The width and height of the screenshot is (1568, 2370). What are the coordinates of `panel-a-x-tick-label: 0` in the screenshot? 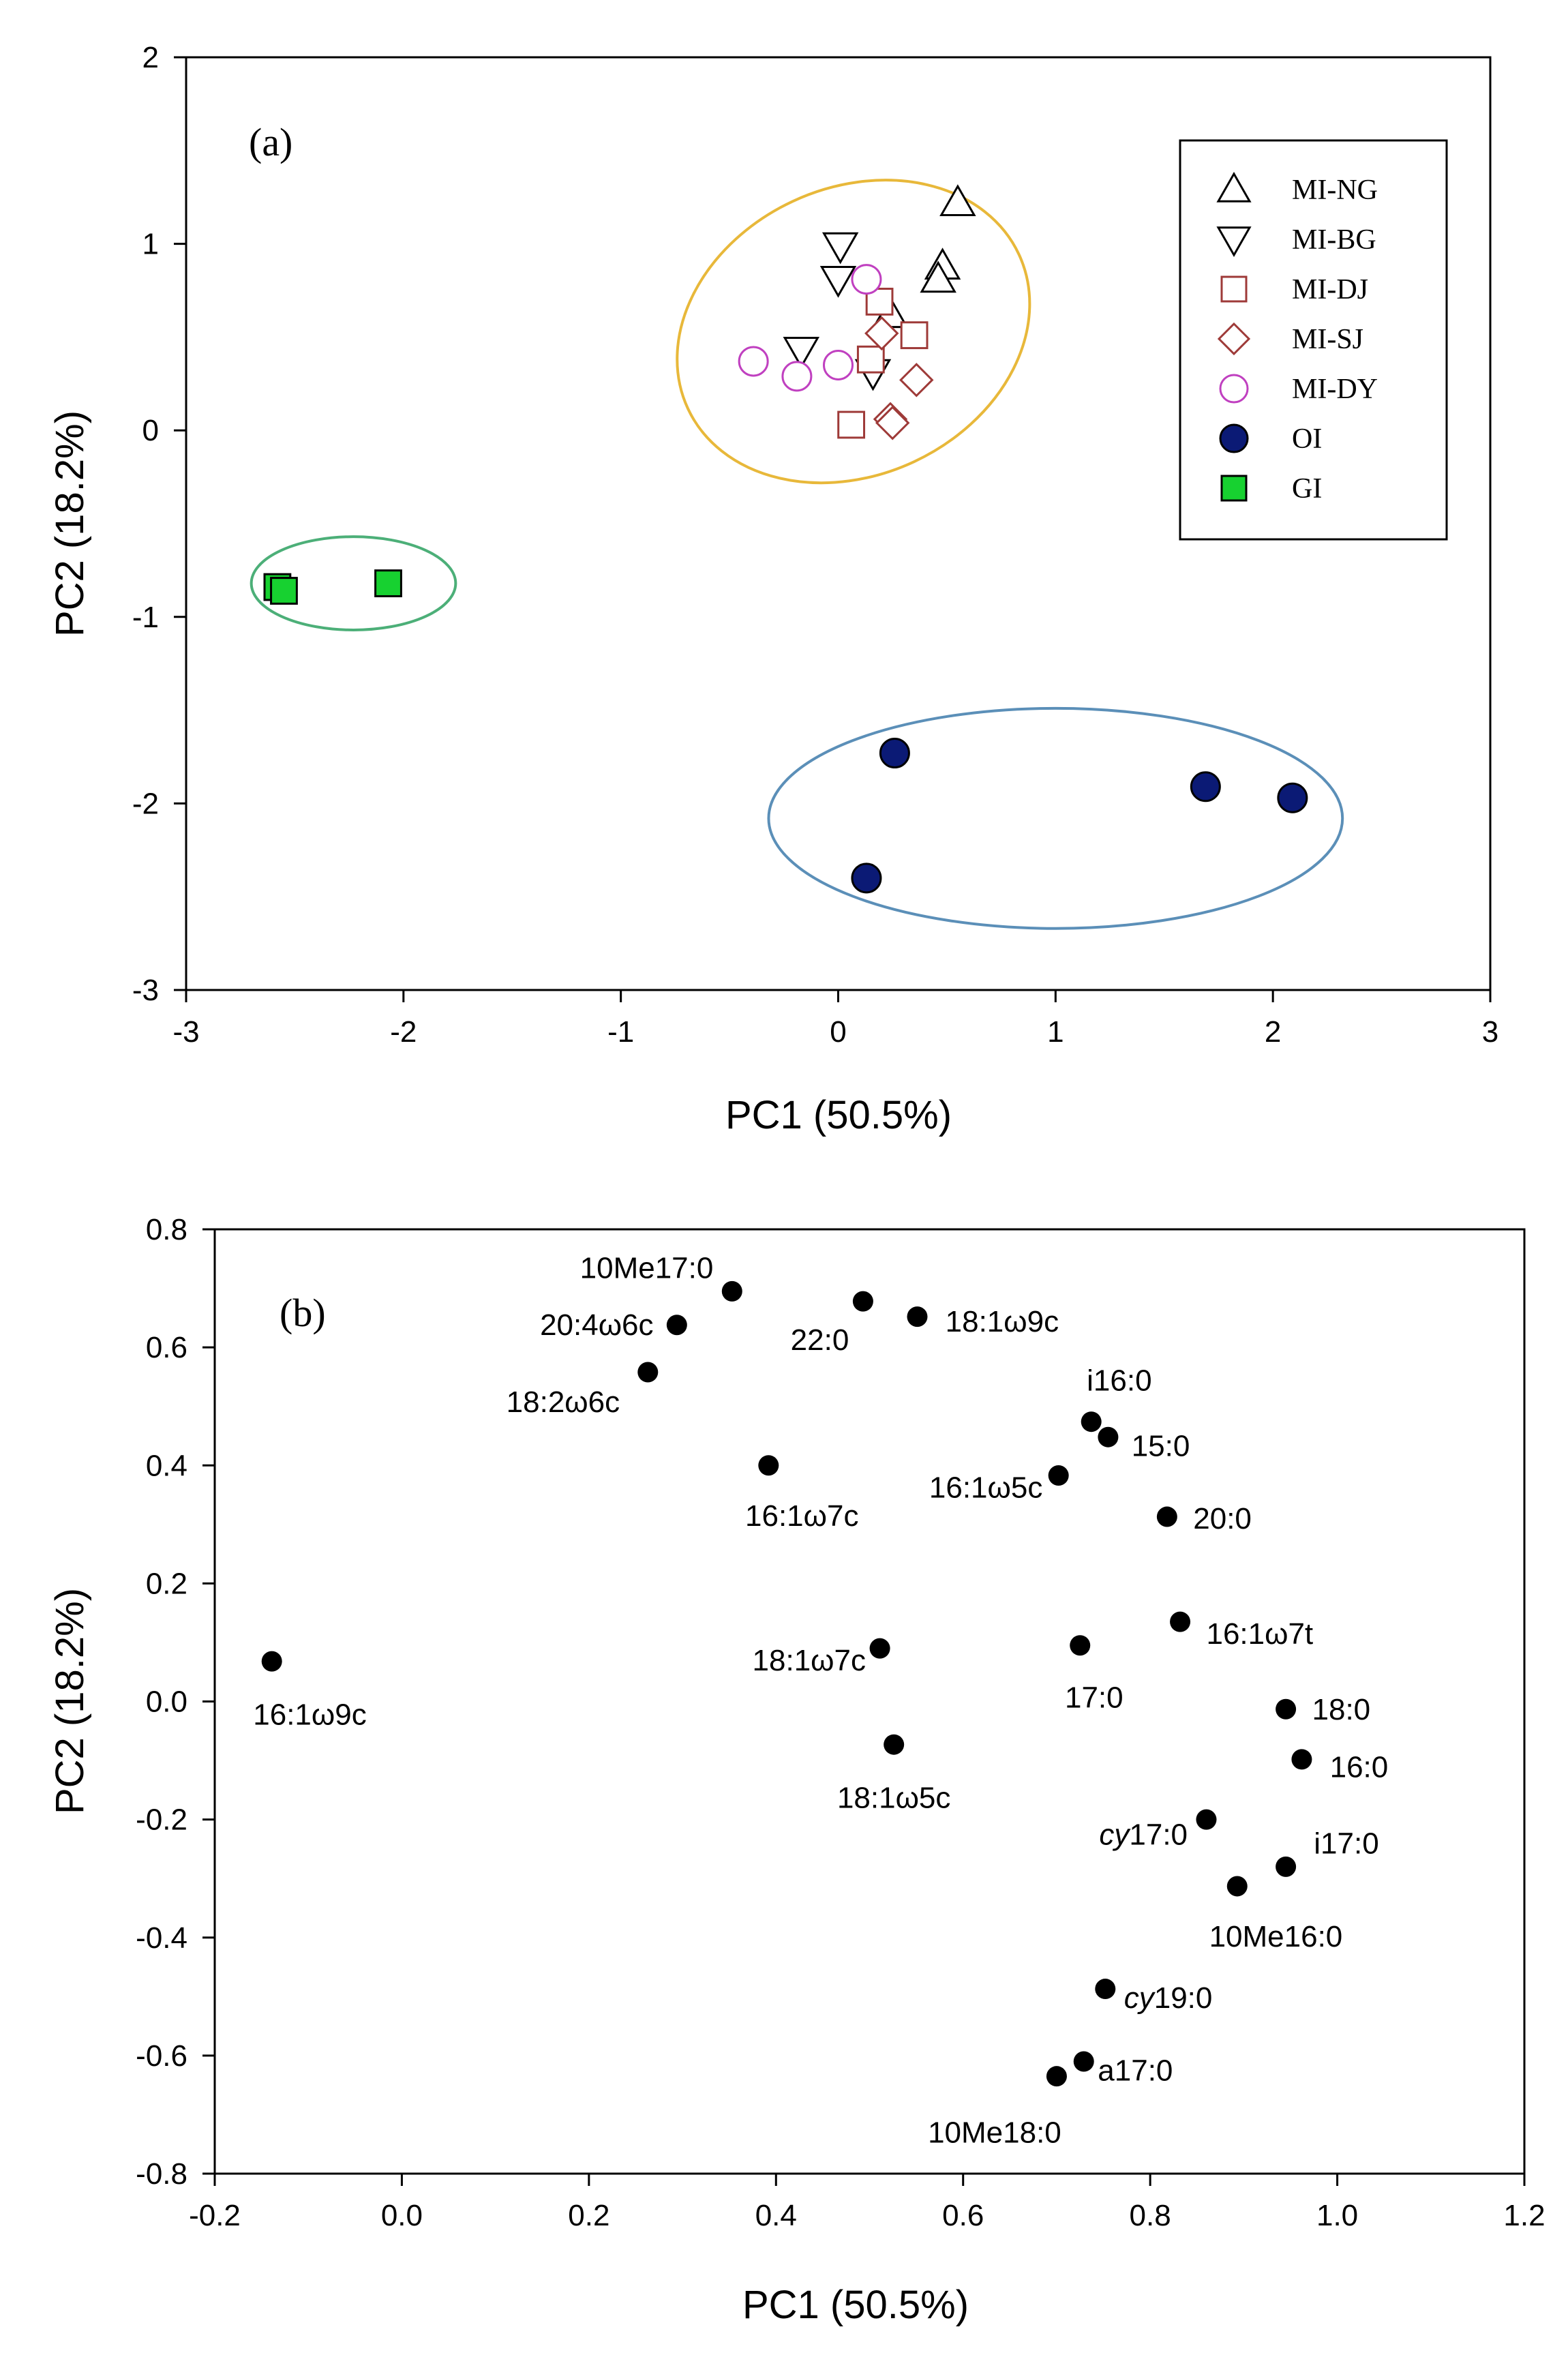 It's located at (838, 1032).